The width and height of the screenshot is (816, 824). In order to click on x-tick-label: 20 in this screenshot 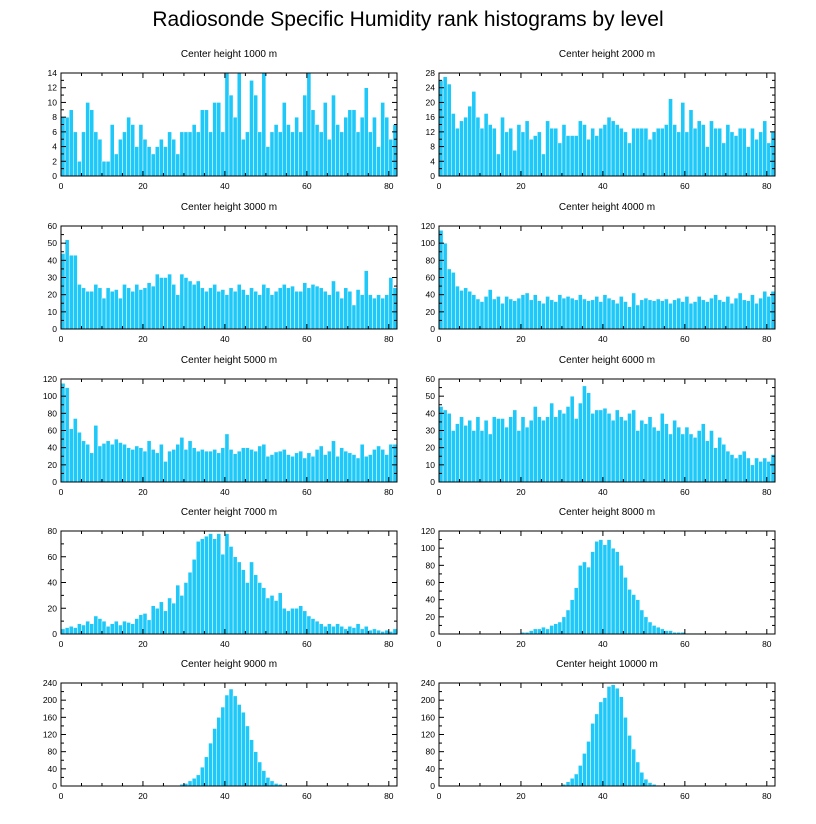, I will do `click(521, 186)`.